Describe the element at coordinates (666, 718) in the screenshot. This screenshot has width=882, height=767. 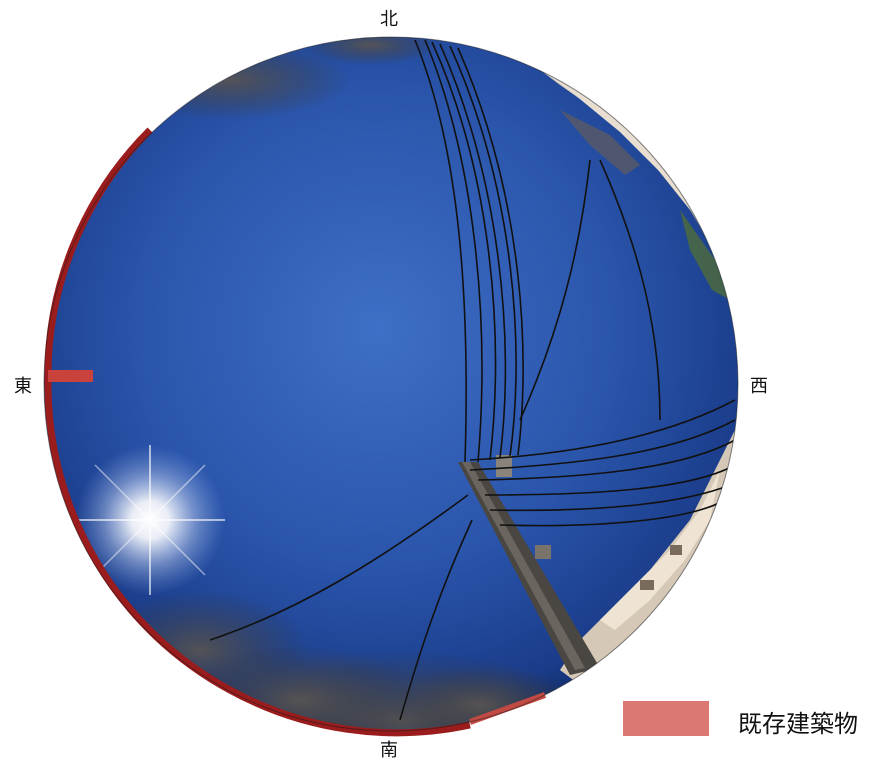
I see `legend-swatch` at that location.